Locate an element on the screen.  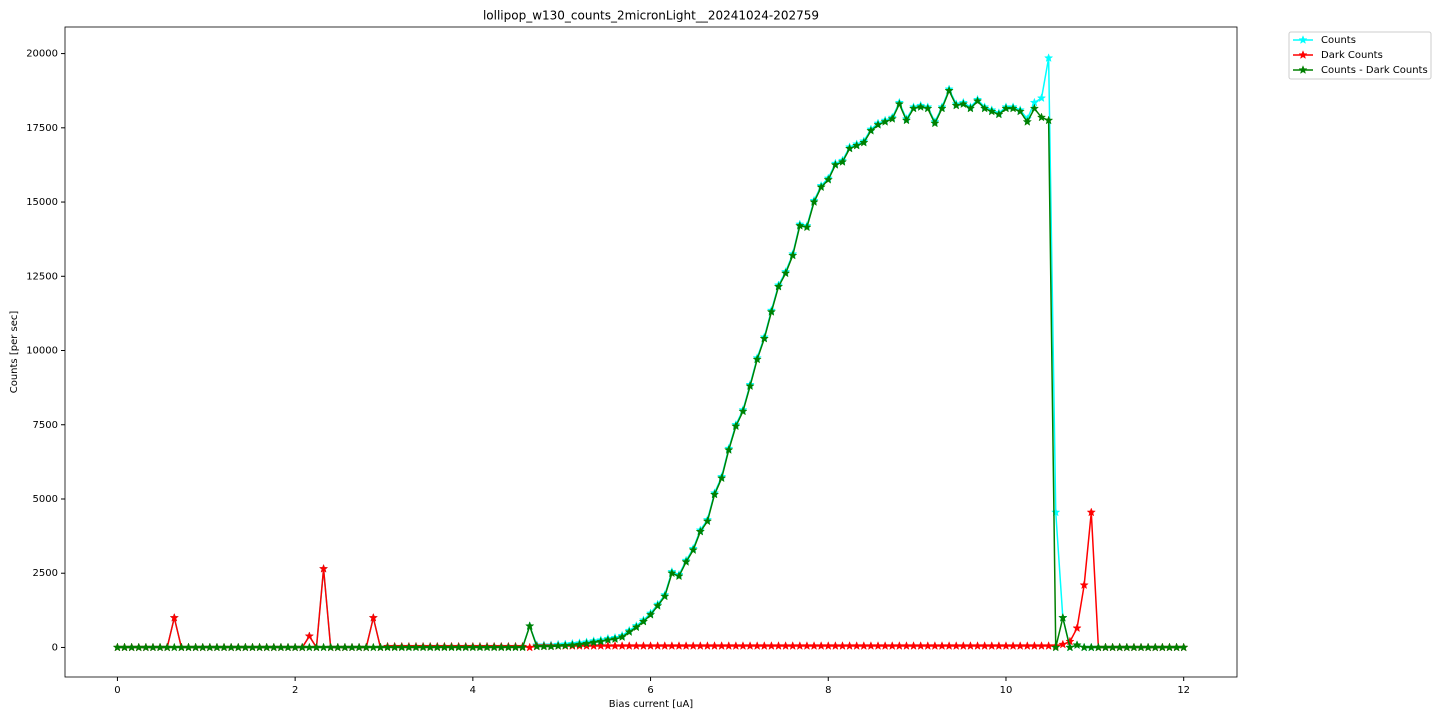
x-tick-label: 6 is located at coordinates (650, 690).